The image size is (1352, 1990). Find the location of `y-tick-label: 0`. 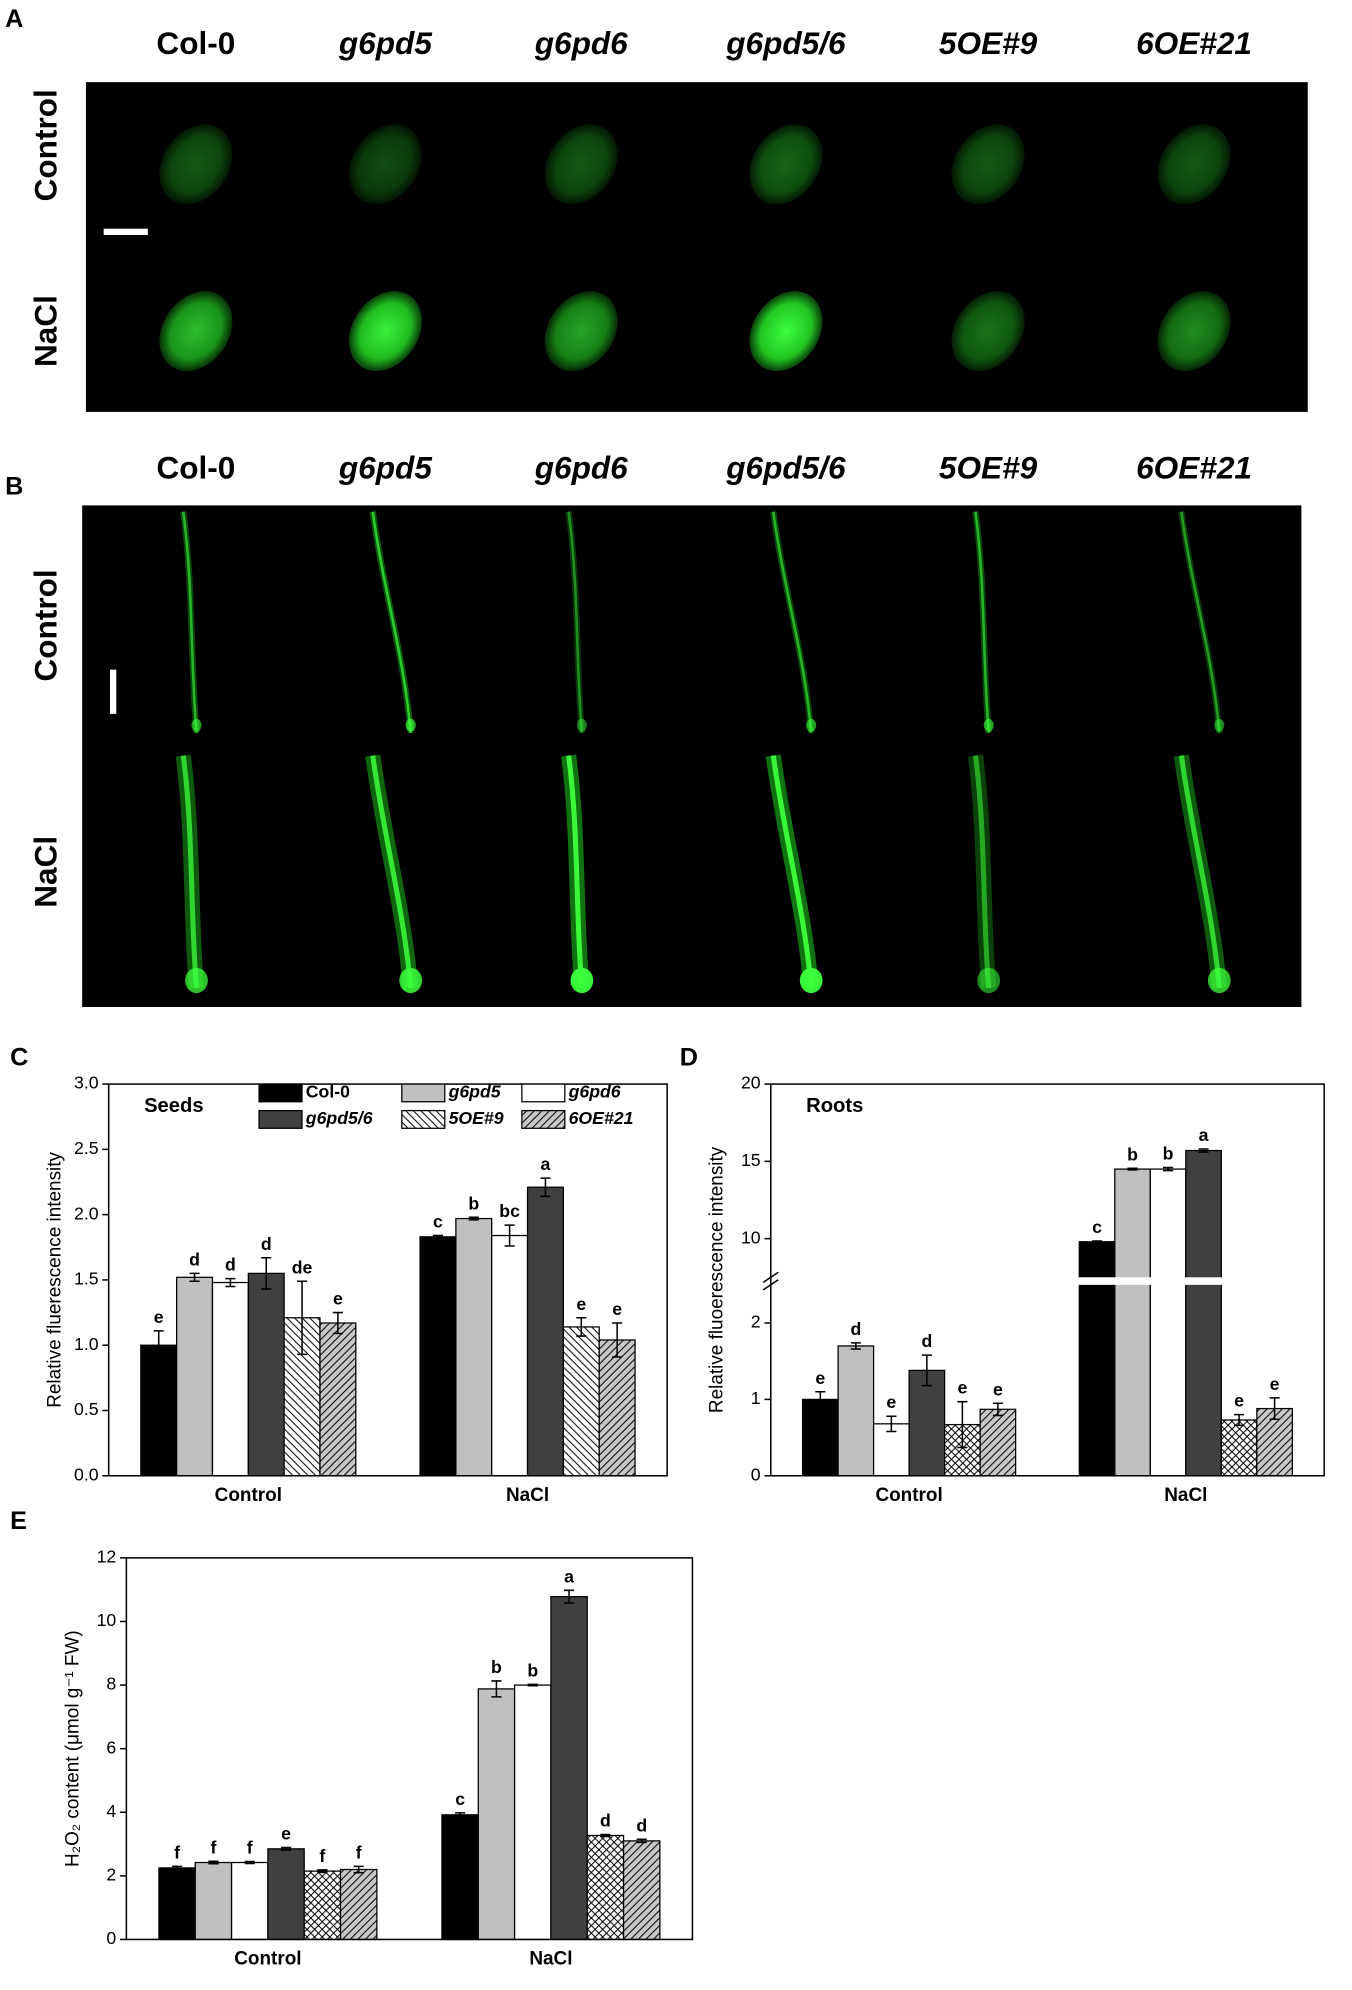

y-tick-label: 0 is located at coordinates (111, 1938).